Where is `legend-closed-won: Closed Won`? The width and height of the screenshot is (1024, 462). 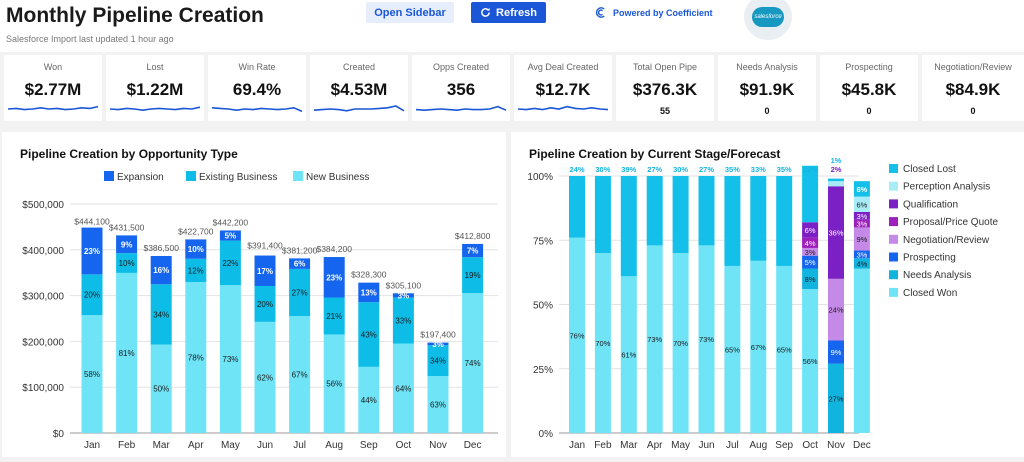
legend-closed-won: Closed Won is located at coordinates (923, 293).